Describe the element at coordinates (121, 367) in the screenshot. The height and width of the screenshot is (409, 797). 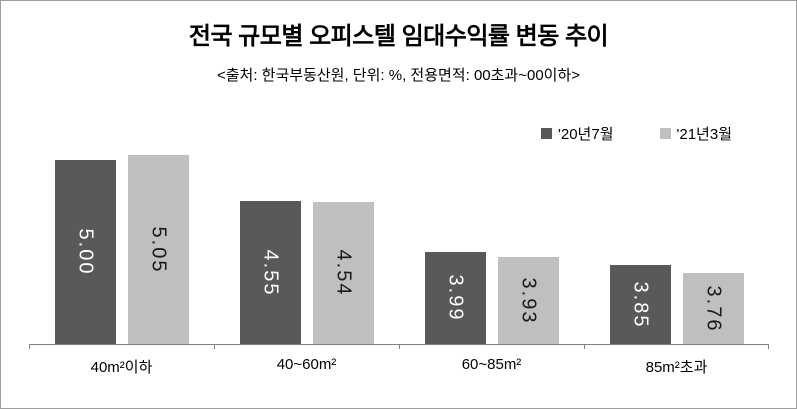
I see `category-label-1: 40m²이하` at that location.